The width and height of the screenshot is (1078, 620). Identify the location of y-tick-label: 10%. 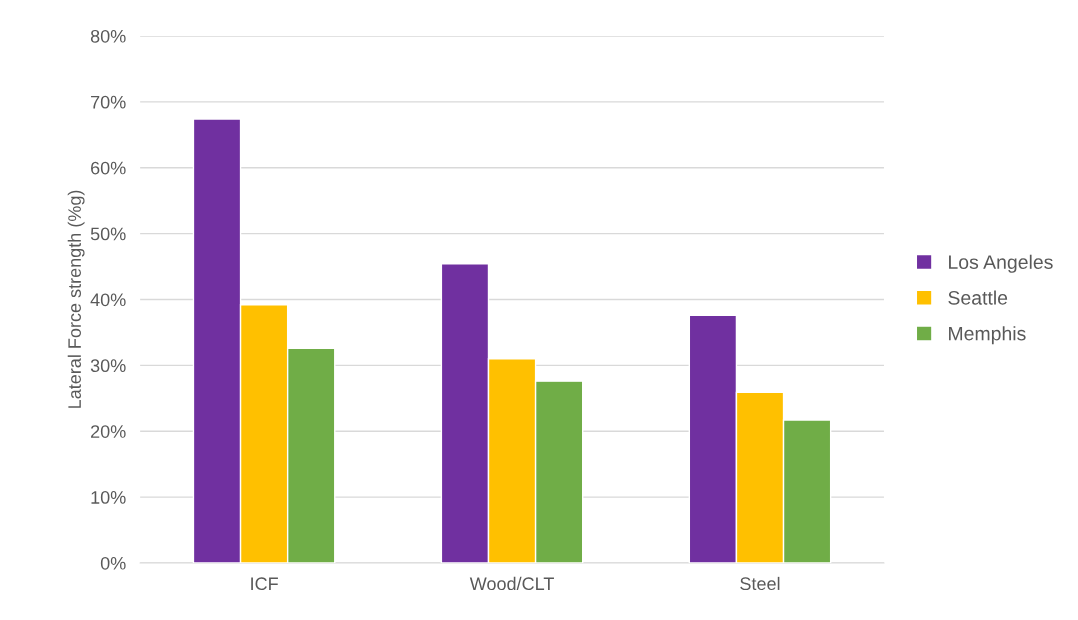
(108, 497).